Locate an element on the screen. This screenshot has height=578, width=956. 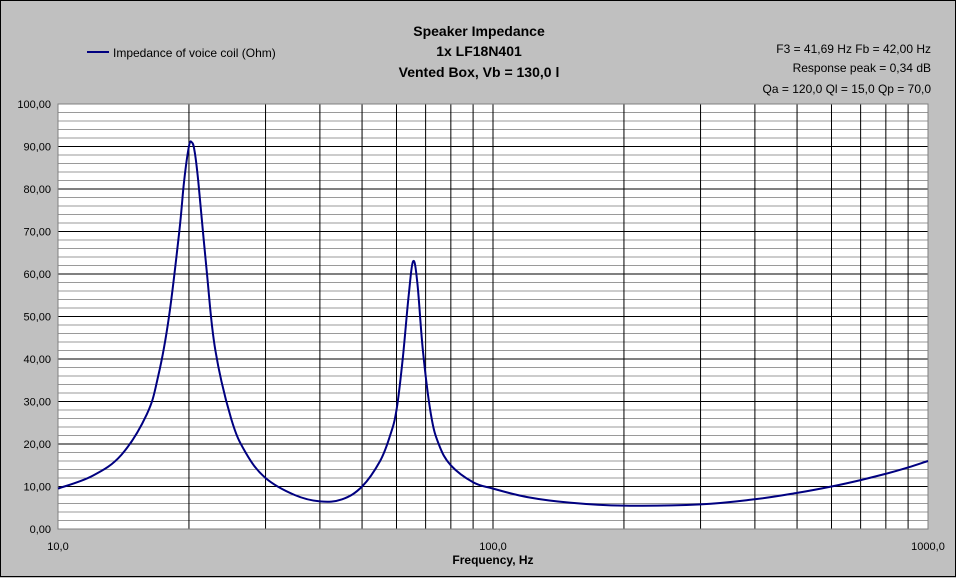
y-tick-label: 0,00 is located at coordinates (40, 530).